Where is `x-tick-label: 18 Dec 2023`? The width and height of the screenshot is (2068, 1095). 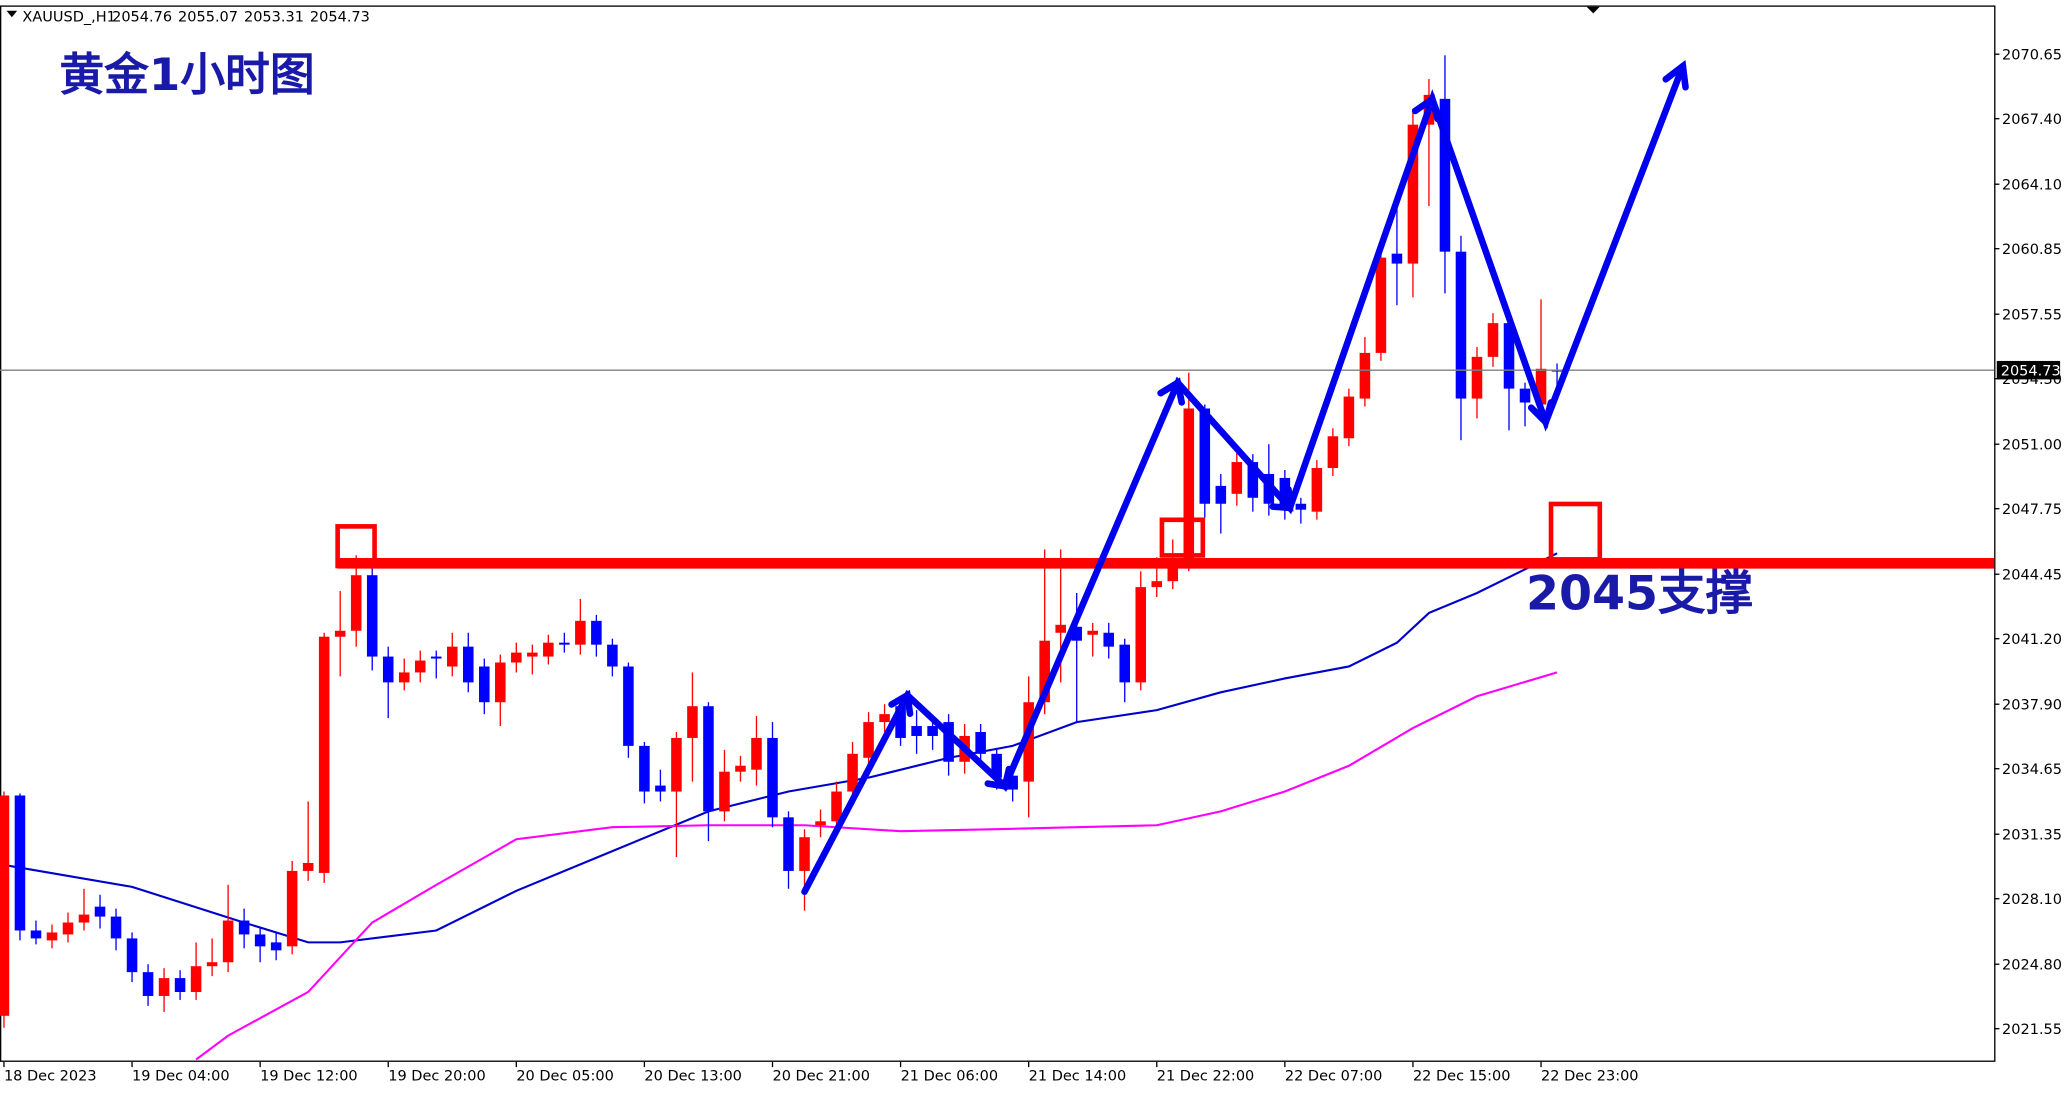
x-tick-label: 18 Dec 2023 is located at coordinates (50, 1076).